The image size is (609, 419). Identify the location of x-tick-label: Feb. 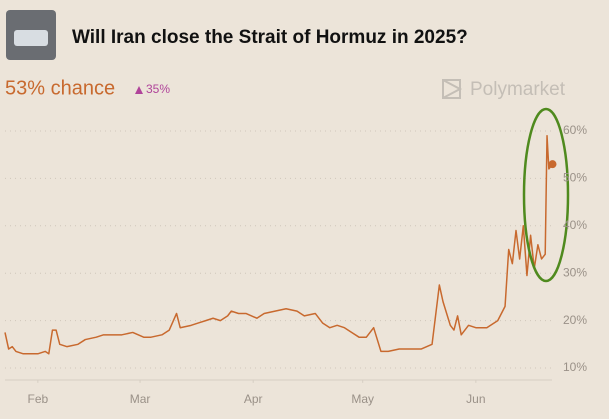
(38, 399).